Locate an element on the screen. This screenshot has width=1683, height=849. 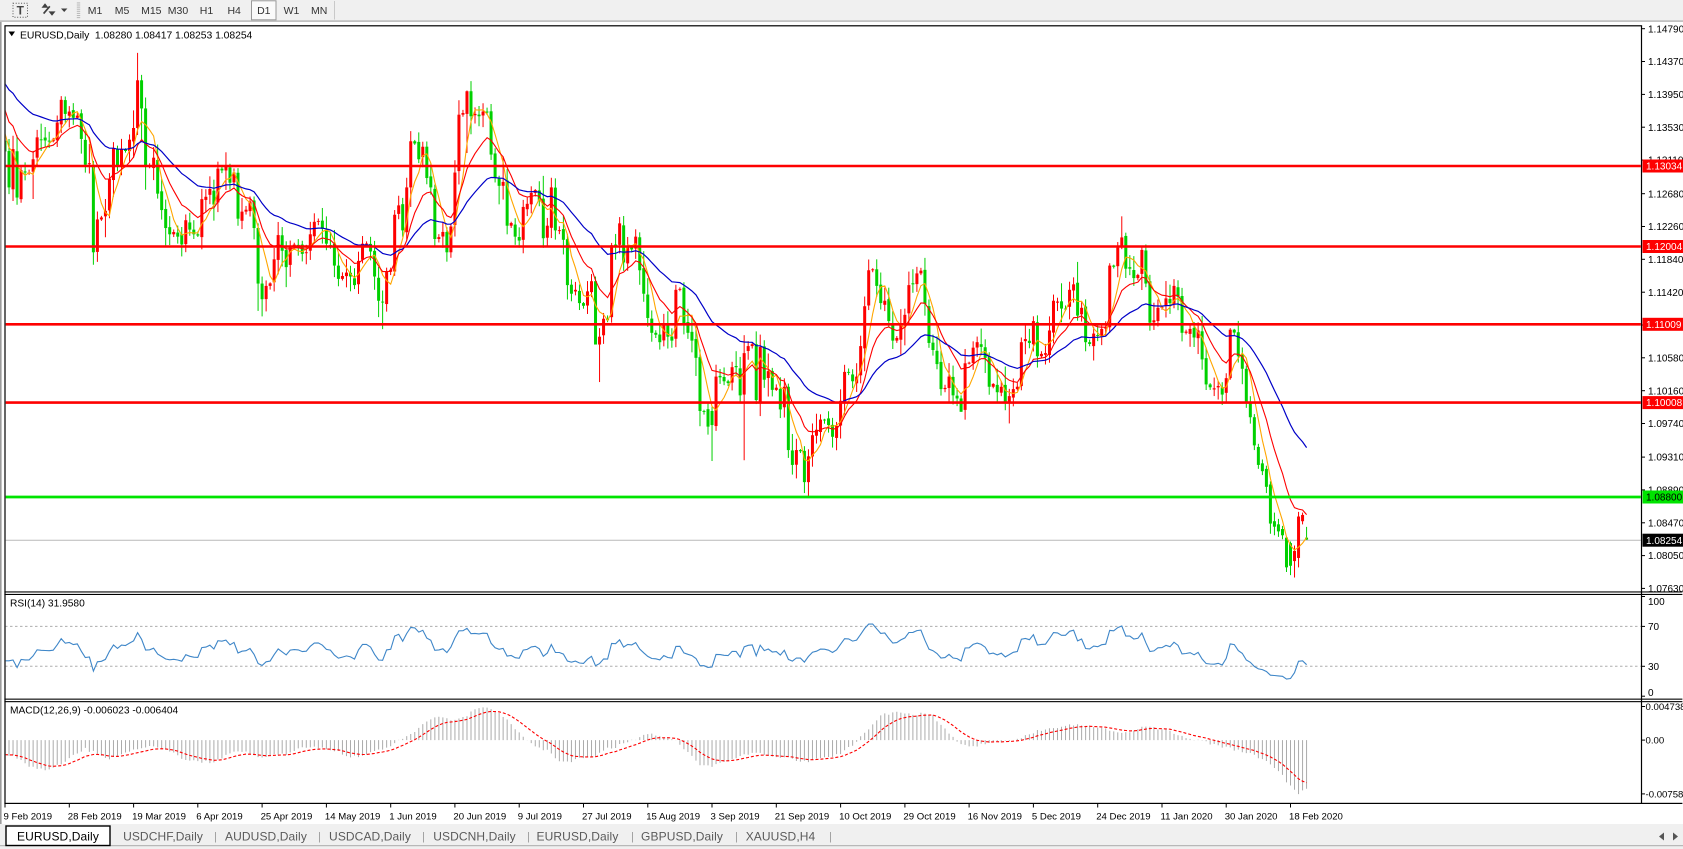
svg-text: 1.11840 is located at coordinates (1665, 260).